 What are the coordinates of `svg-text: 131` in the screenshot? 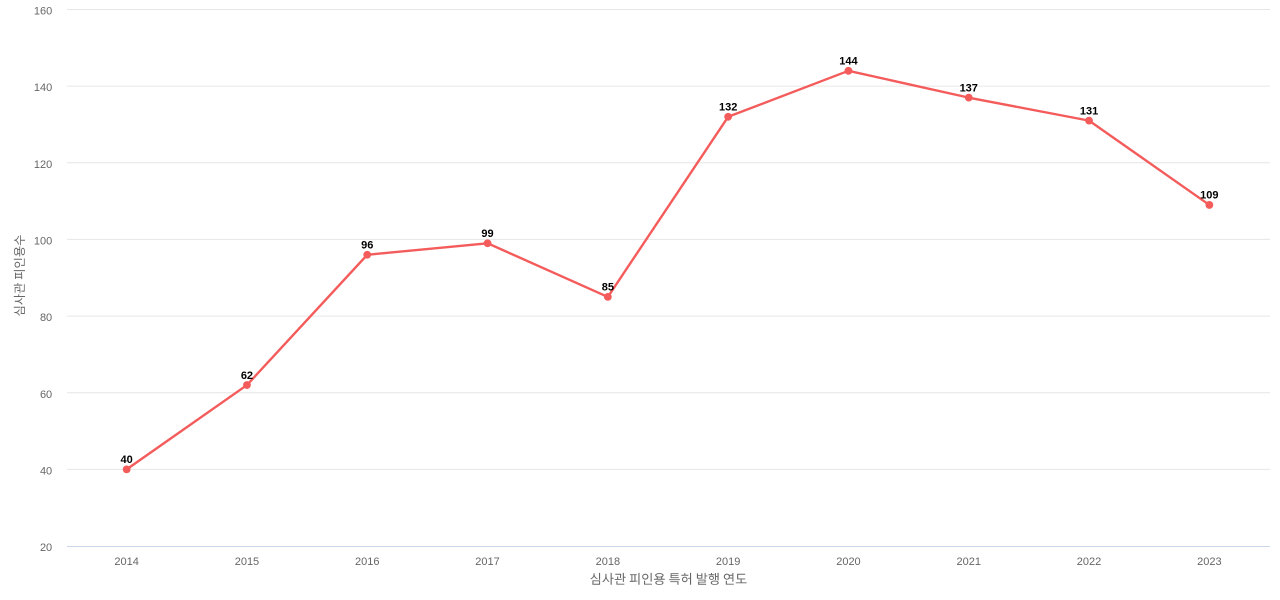 It's located at (1089, 111).